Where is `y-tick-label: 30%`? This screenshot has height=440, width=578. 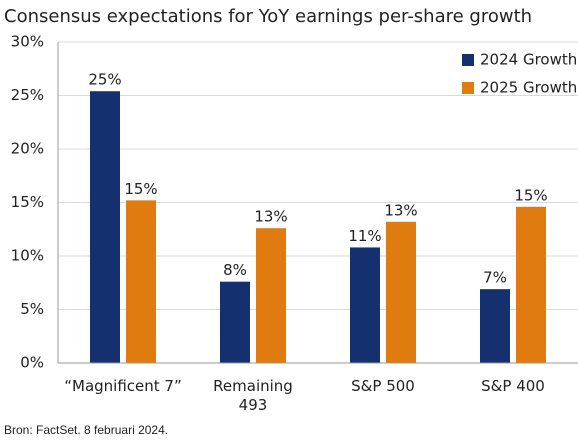 y-tick-label: 30% is located at coordinates (27, 42).